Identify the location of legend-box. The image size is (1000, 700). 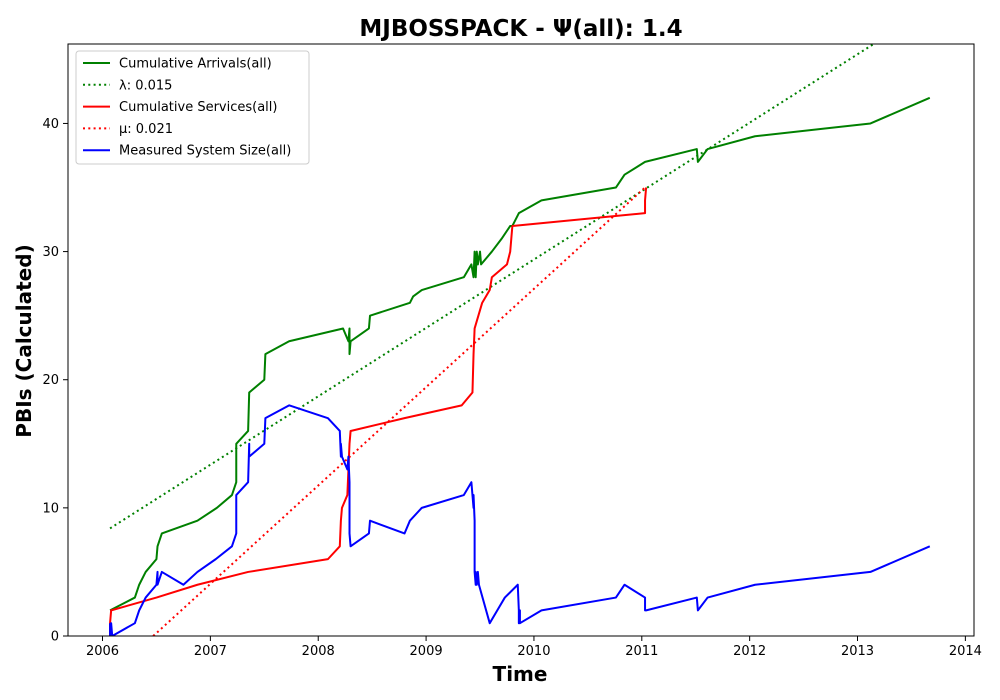
(192, 107).